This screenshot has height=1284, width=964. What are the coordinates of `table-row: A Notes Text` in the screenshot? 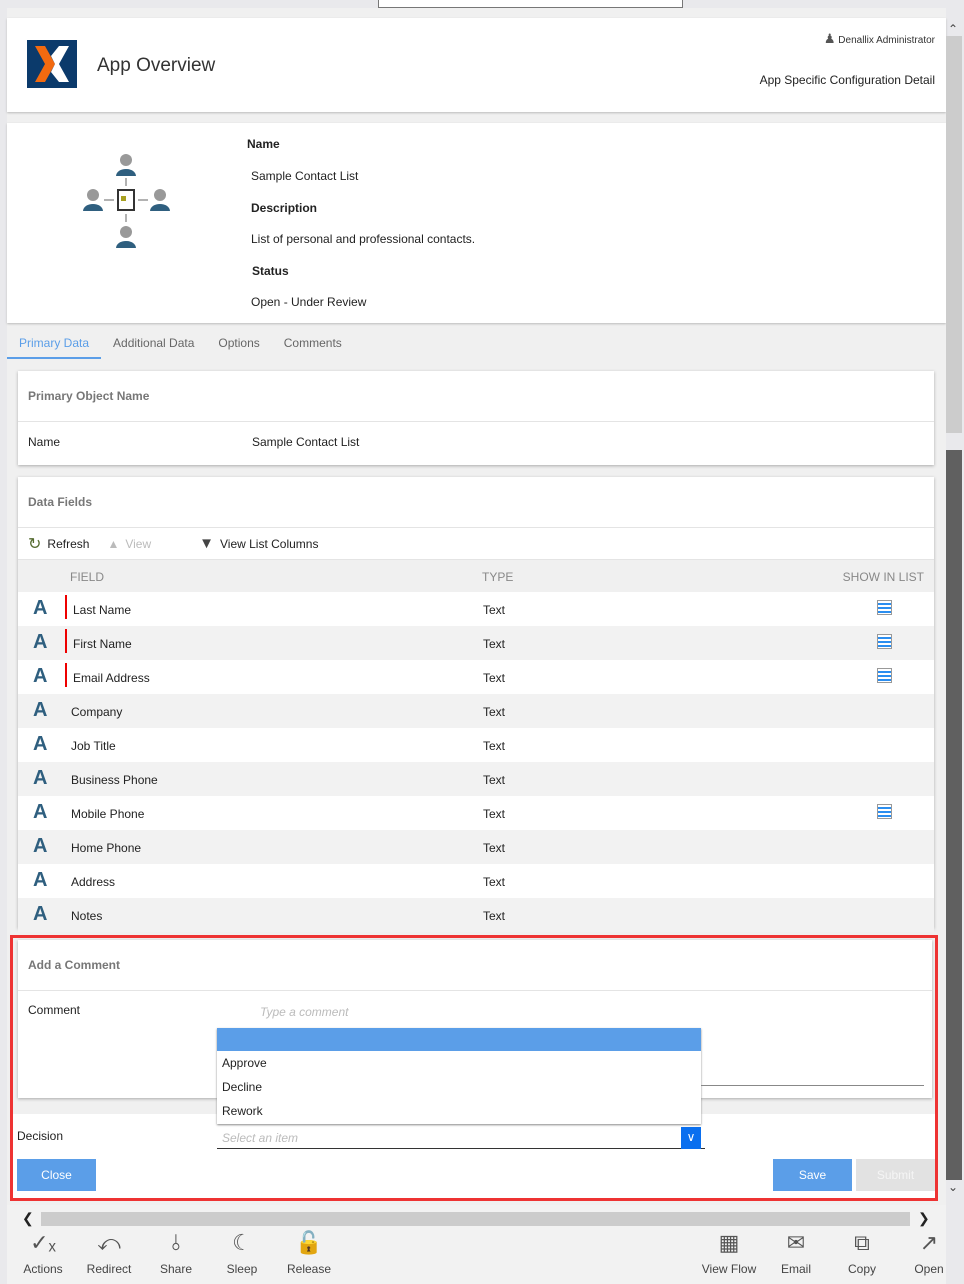 It's located at (476, 915).